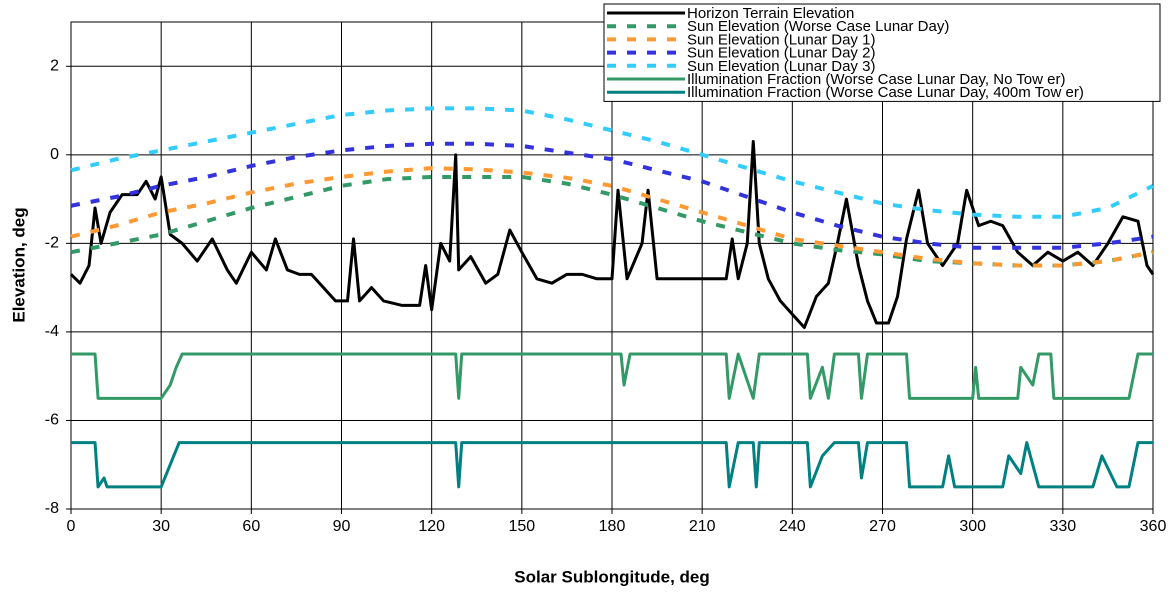 The width and height of the screenshot is (1173, 592). I want to click on x-tick-label: 330, so click(1062, 526).